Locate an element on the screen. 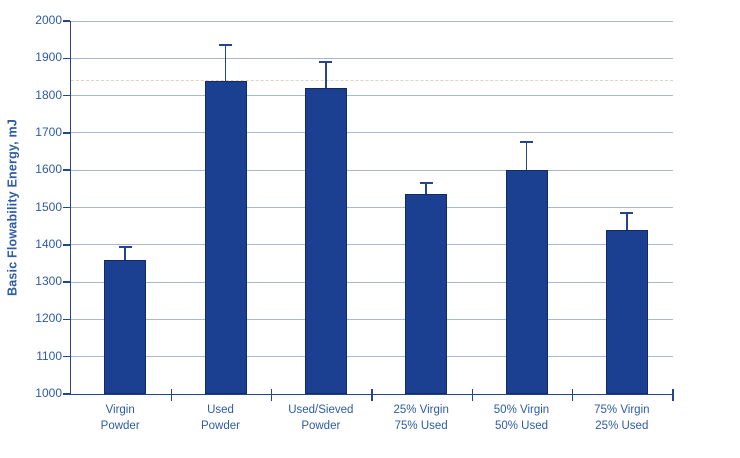 The width and height of the screenshot is (740, 458). y-tick-label: 1100 is located at coordinates (49, 355).